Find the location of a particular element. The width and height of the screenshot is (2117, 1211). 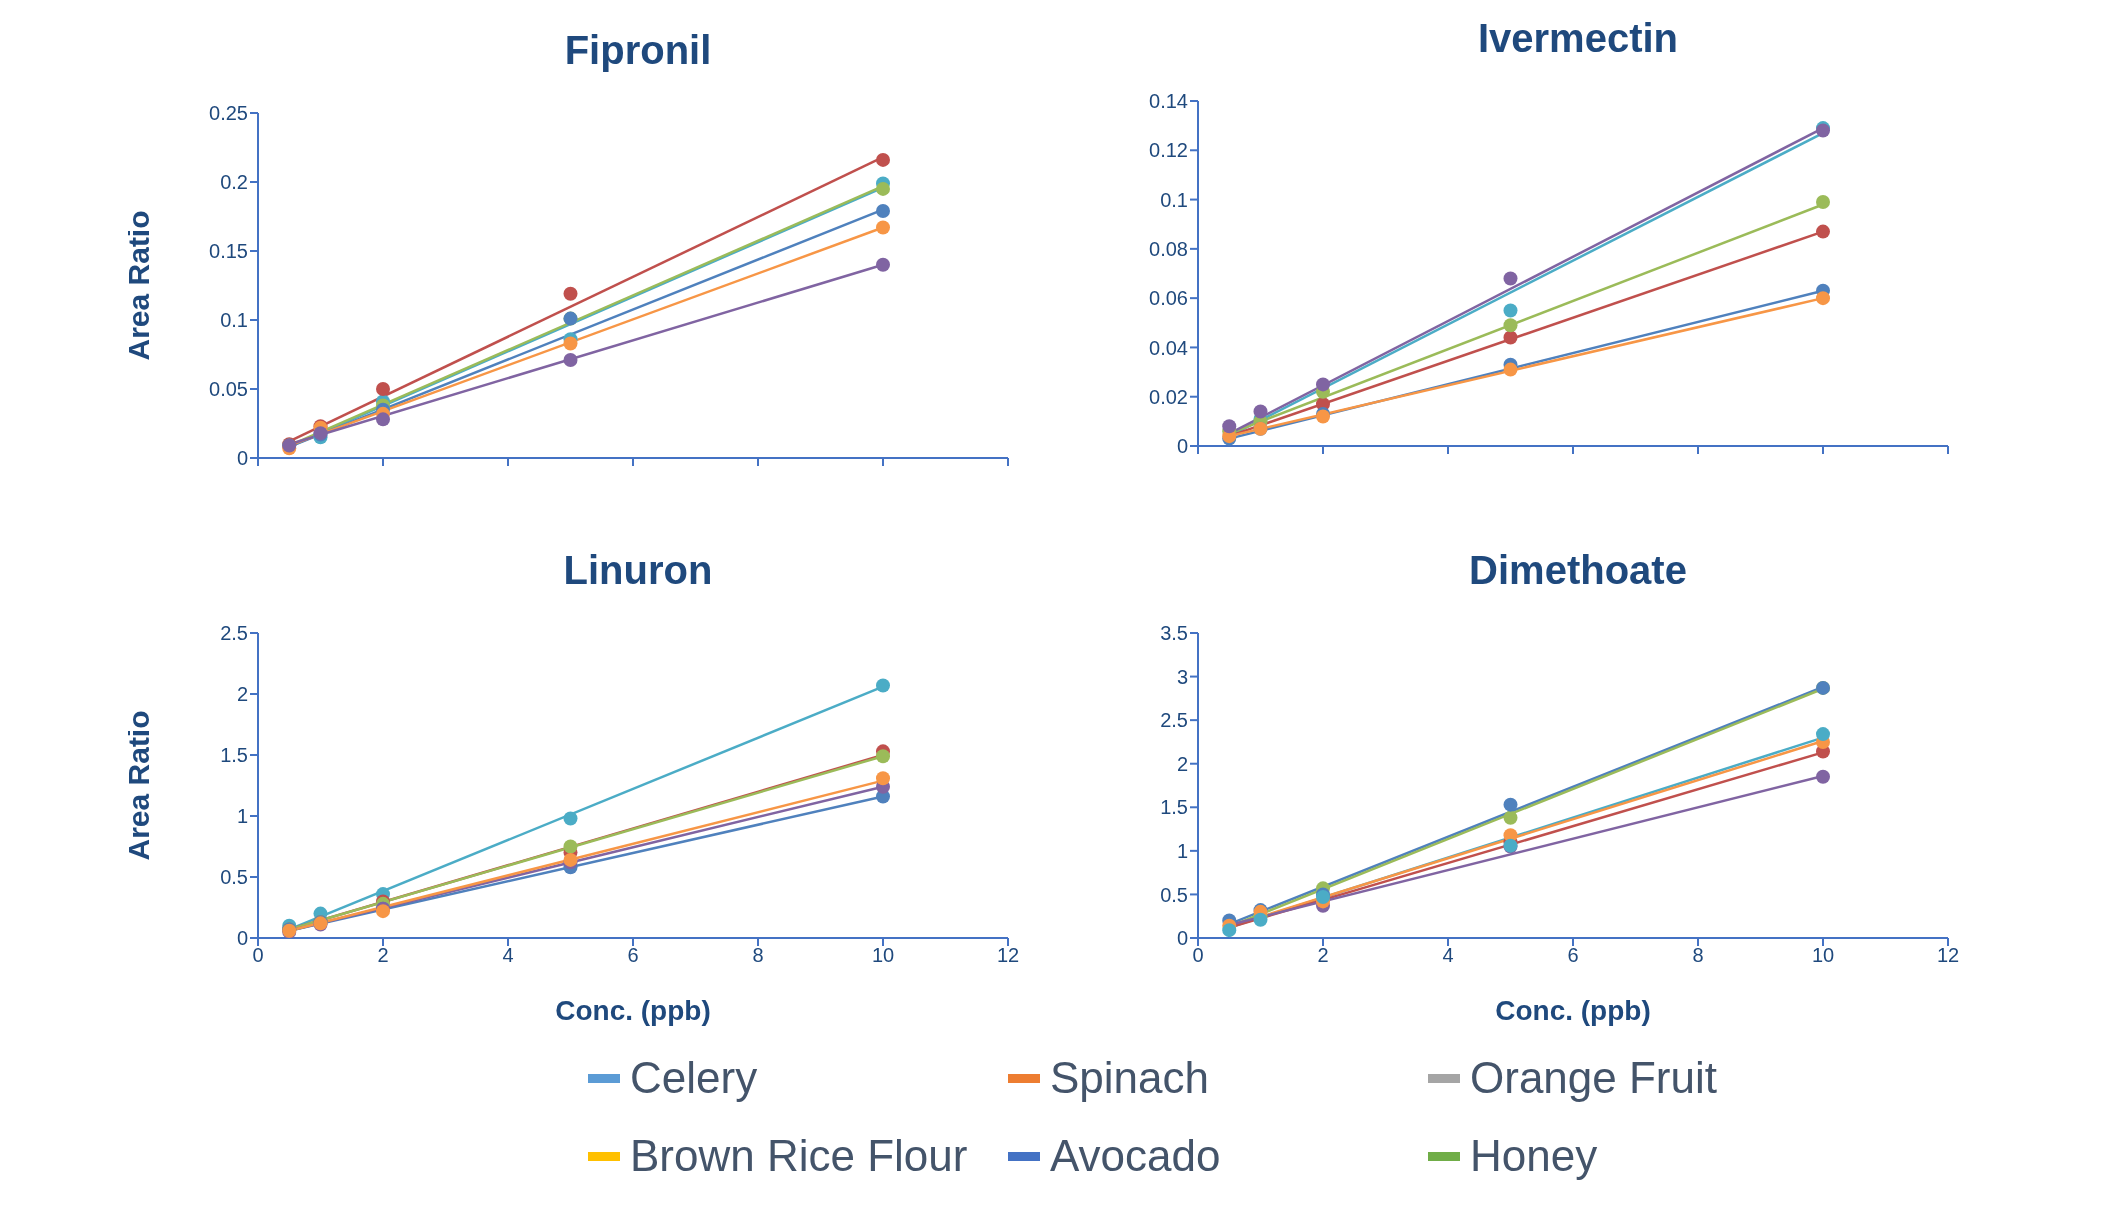

y-tick-label: 0.12 is located at coordinates (1168, 150).